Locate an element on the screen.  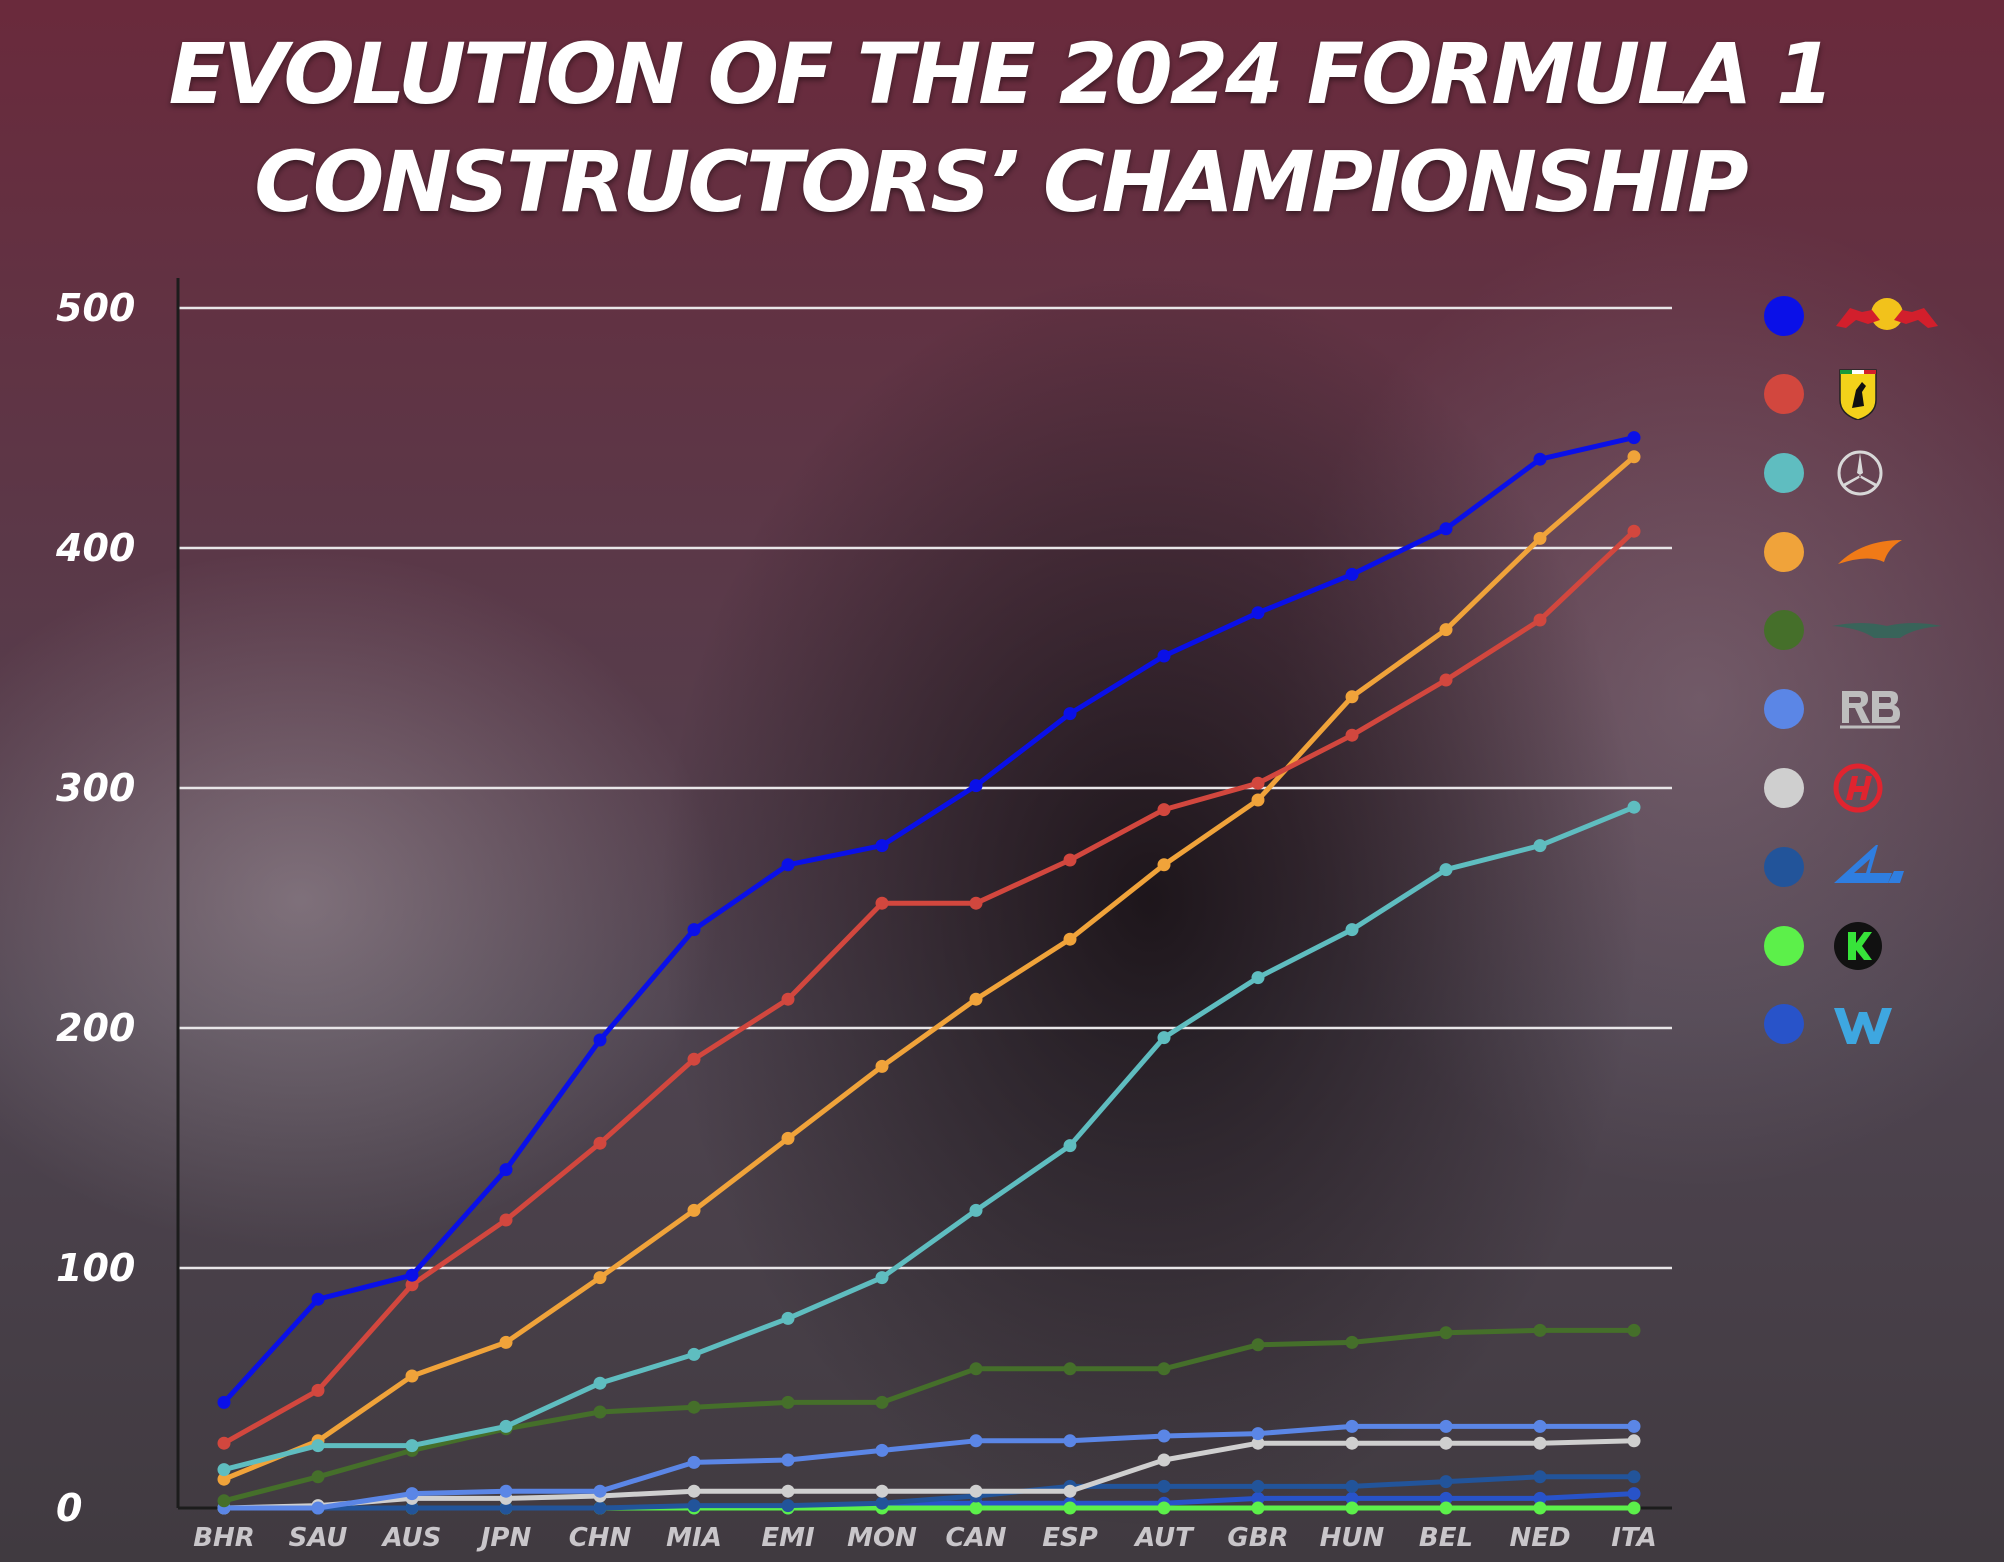
x-tick-label: JPN is located at coordinates (504, 1538).